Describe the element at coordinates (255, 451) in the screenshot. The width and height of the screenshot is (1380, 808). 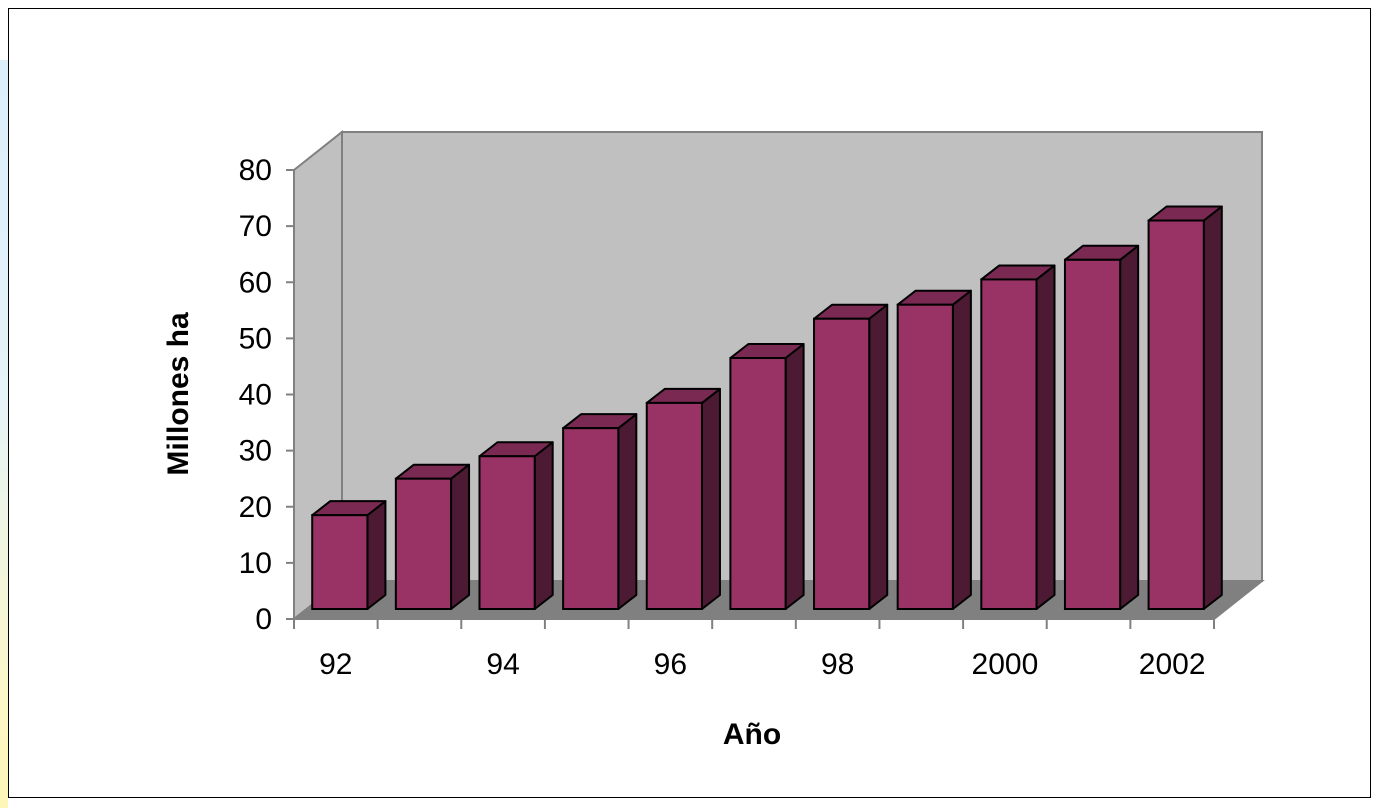
I see `y-tick-label: 30` at that location.